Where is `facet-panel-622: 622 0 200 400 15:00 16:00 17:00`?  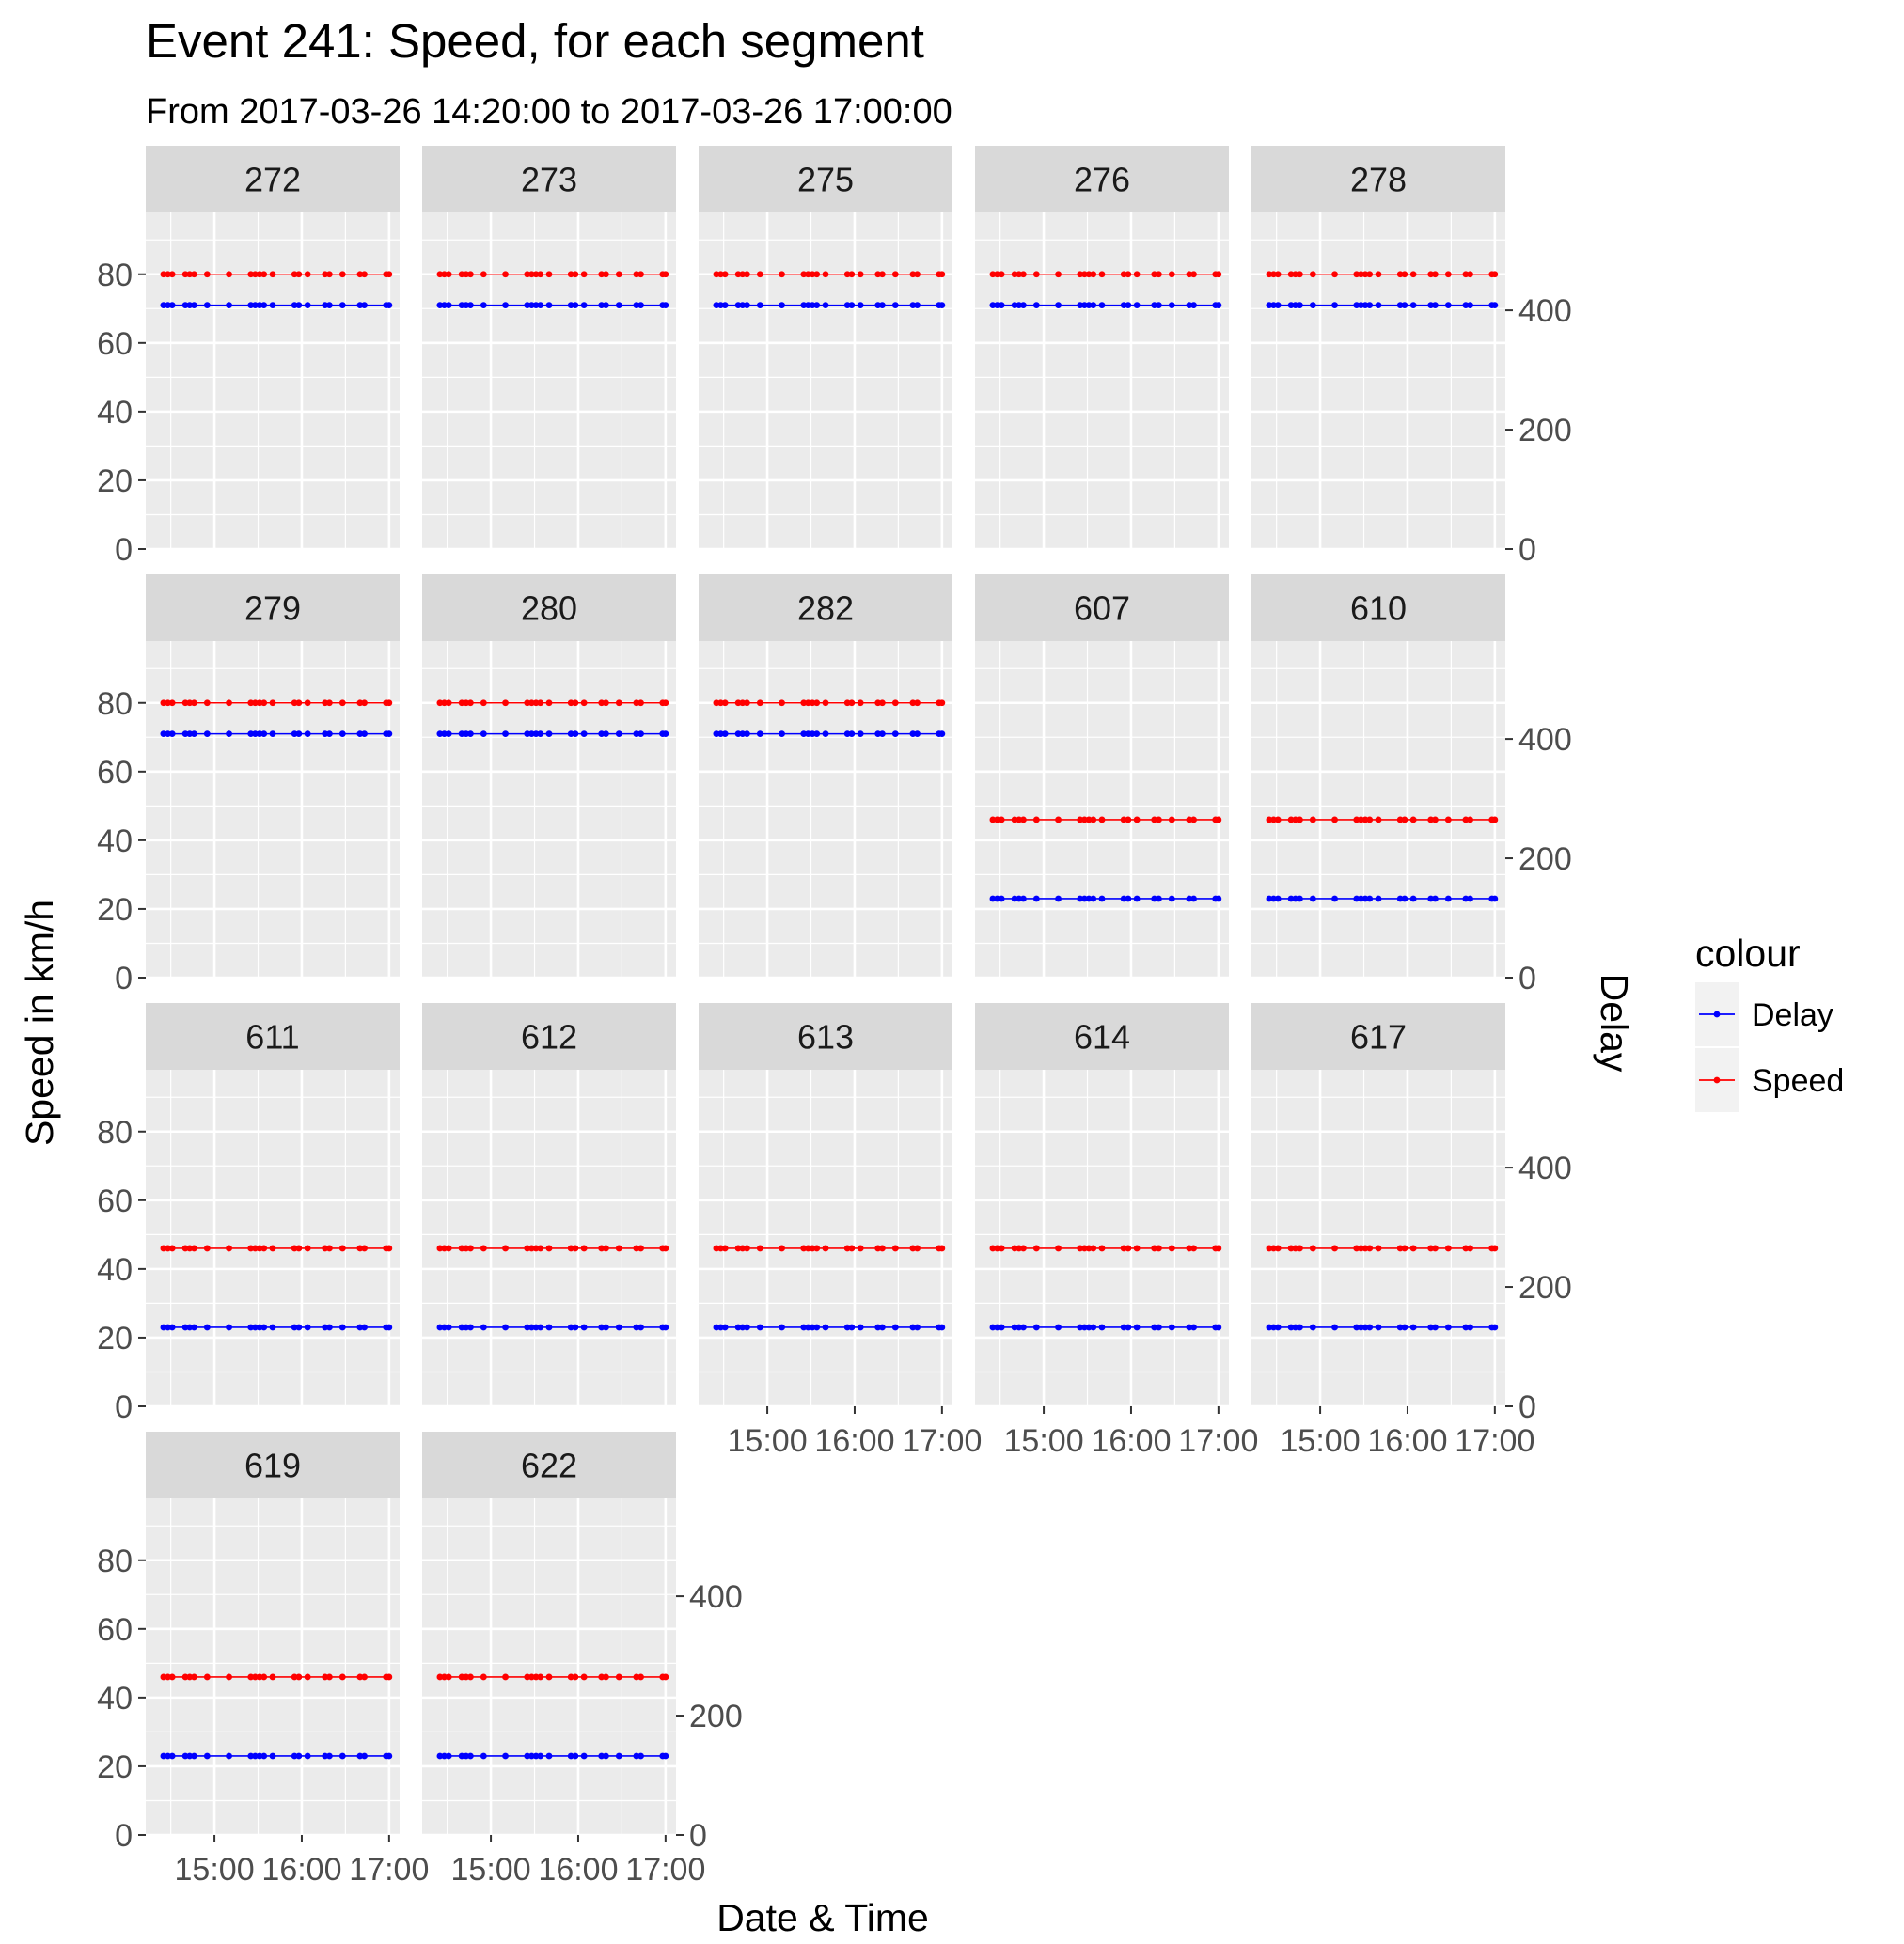
facet-panel-622: 622 0 200 400 15:00 16:00 17:00 is located at coordinates (582, 1660).